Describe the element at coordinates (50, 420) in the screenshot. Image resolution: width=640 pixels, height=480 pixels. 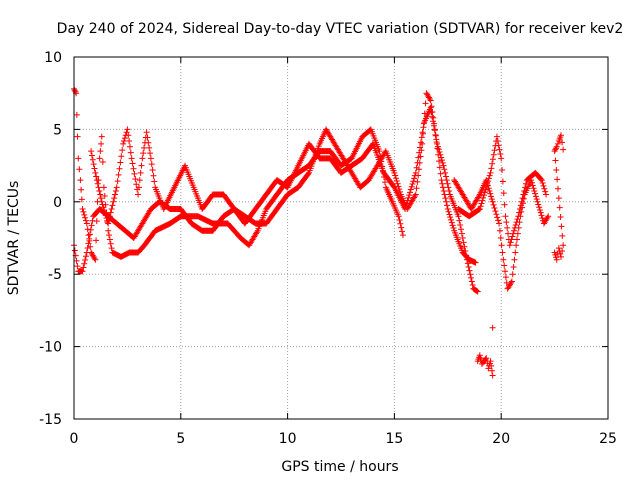
I see `y-tick-label: -15` at that location.